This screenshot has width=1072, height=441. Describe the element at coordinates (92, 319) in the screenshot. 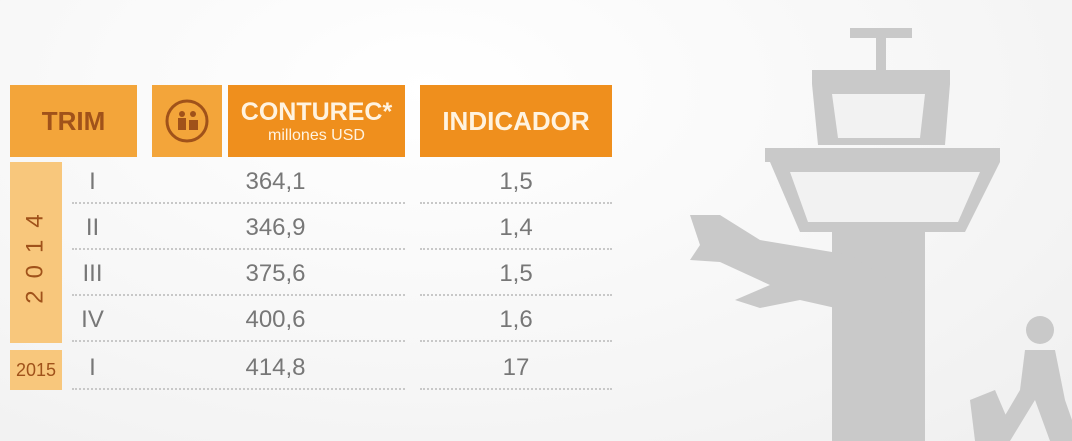

I see `quarter: IV` at that location.